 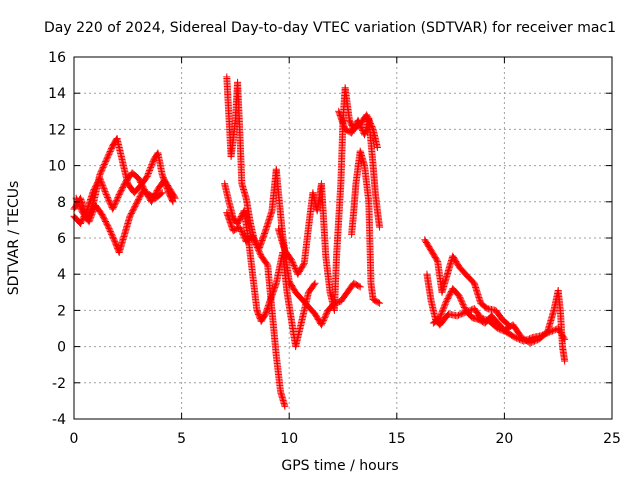 What do you see at coordinates (61, 348) in the screenshot?
I see `y-tick-label: 0` at bounding box center [61, 348].